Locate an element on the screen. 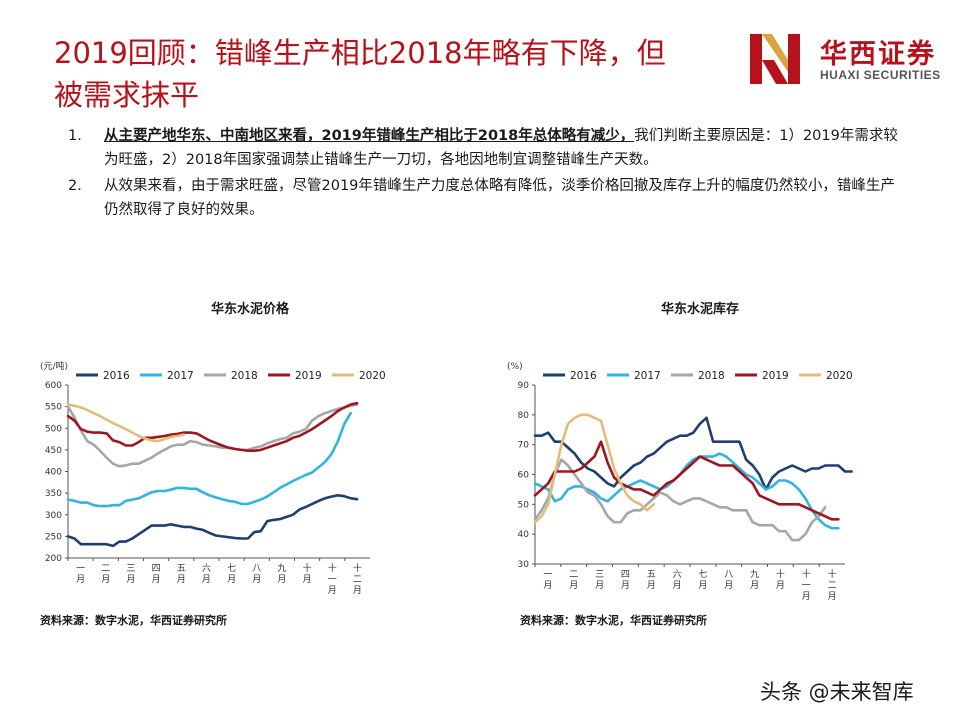  company-logo: 华西证券 HUAXI SECURITIES is located at coordinates (848, 60).